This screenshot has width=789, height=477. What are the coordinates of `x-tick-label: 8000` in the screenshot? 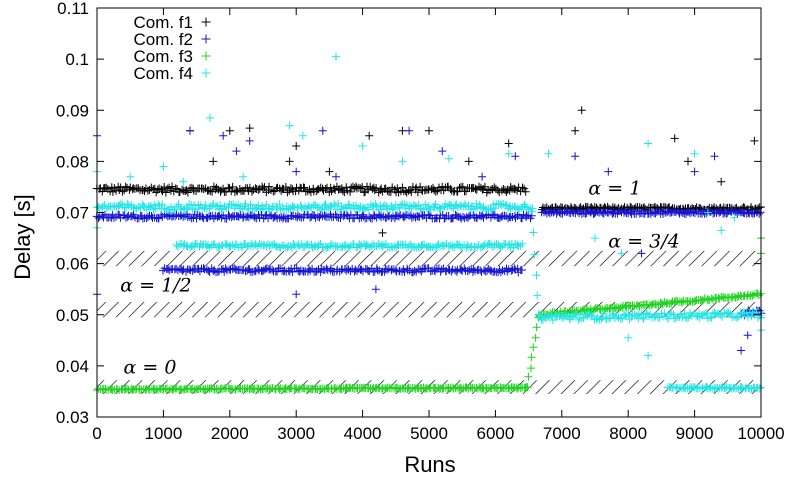 It's located at (628, 433).